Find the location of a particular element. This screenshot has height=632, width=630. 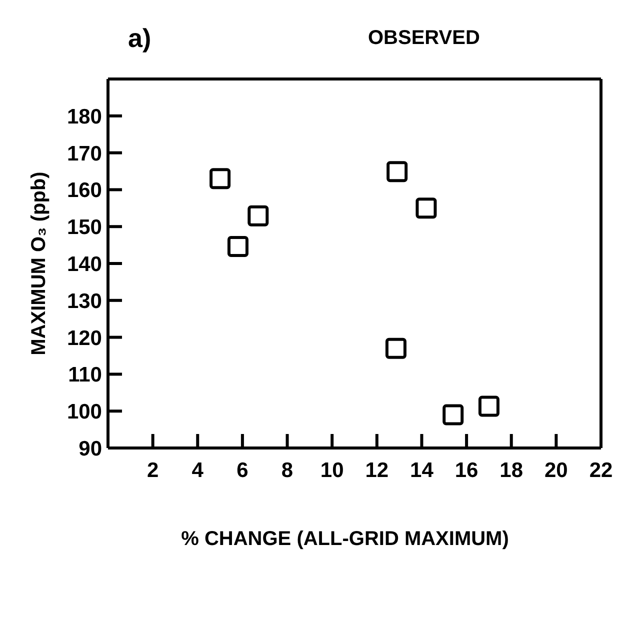

x-tick-label: 8 is located at coordinates (287, 470).